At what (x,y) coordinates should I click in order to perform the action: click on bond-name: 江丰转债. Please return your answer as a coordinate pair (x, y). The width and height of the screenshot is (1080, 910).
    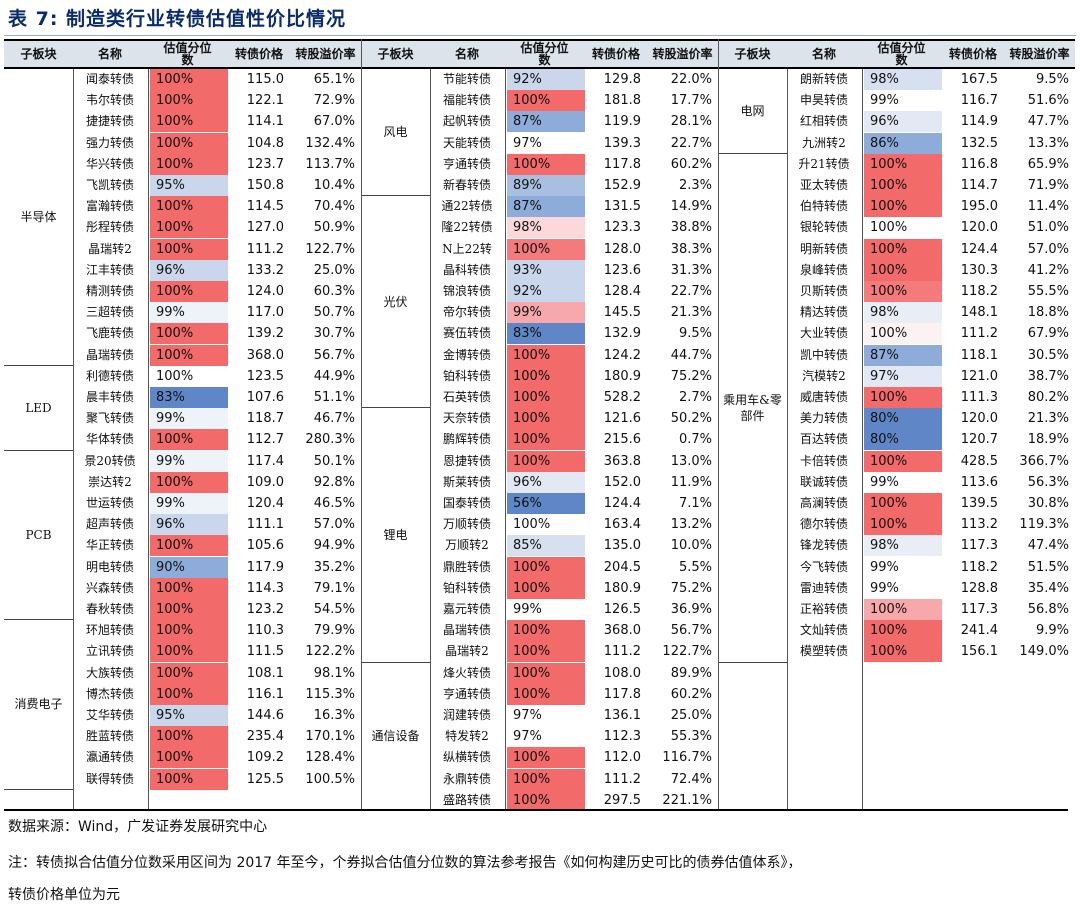
    Looking at the image, I should click on (109, 269).